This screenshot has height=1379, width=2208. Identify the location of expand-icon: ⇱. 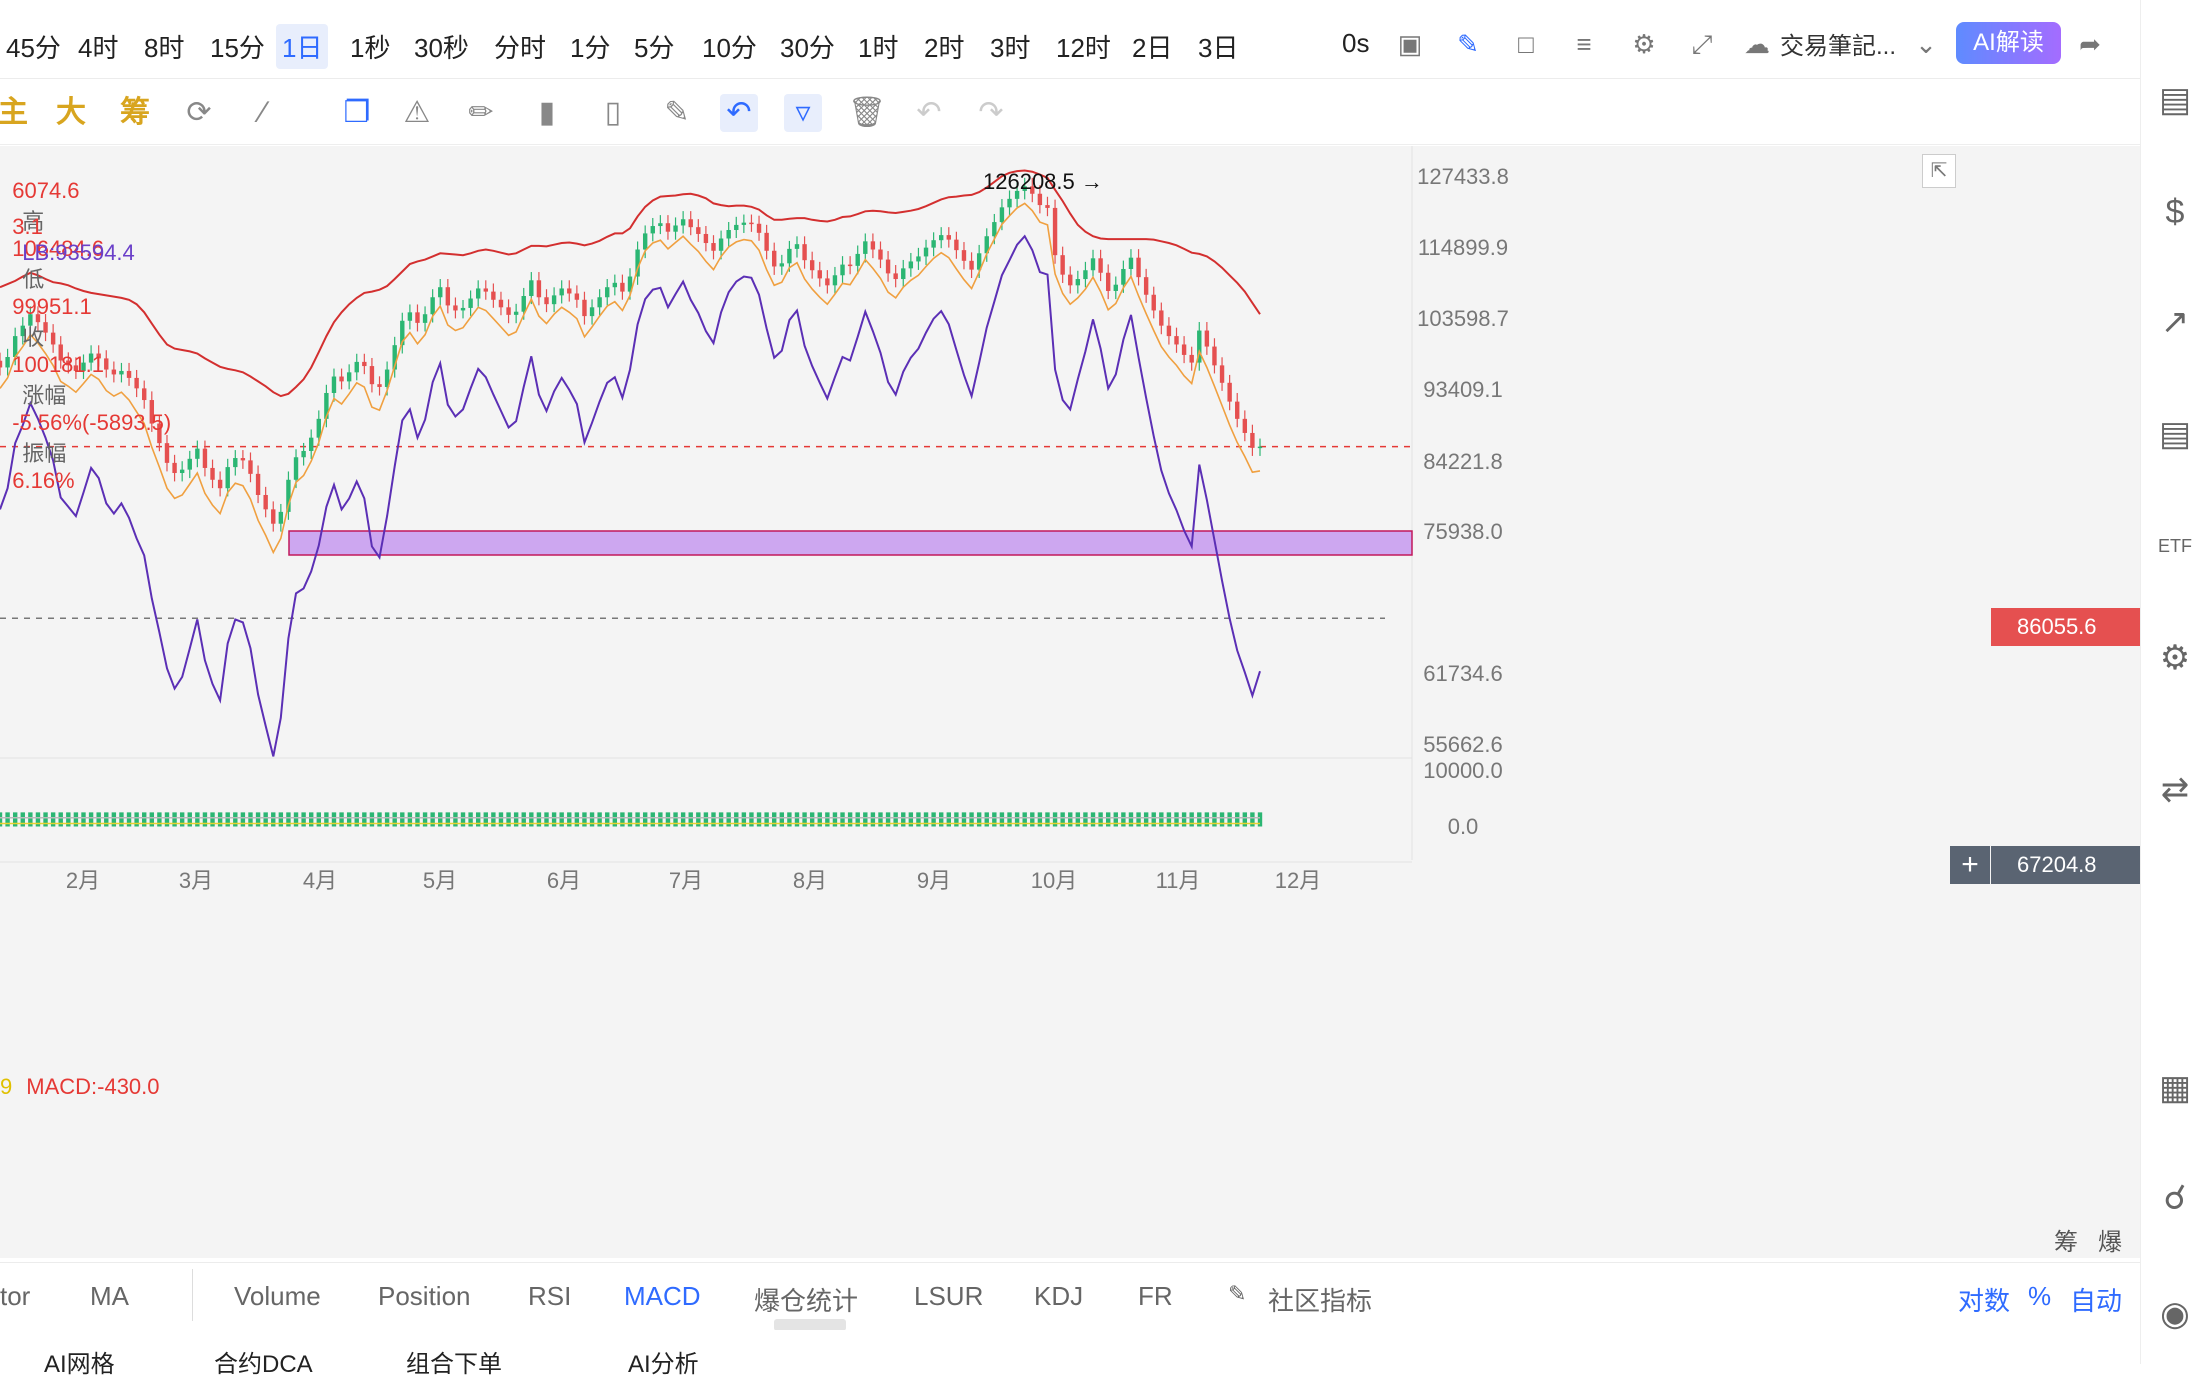
(1939, 171).